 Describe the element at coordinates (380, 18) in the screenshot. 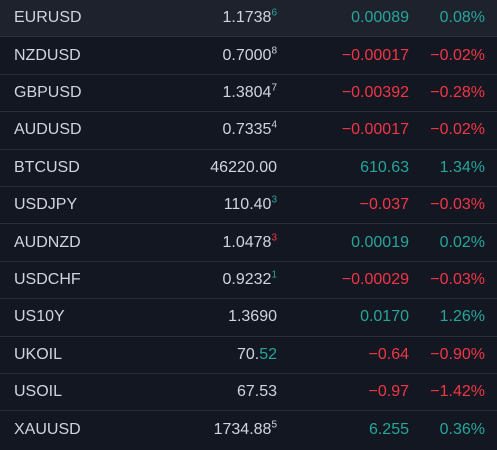

I see `change-value: 0.00089` at that location.